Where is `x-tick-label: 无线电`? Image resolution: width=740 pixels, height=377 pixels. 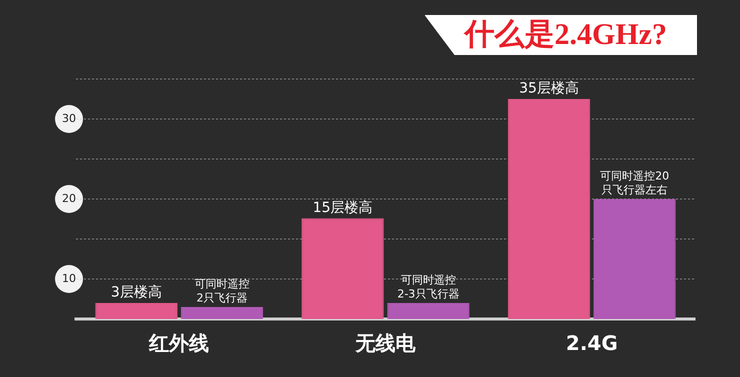 x-tick-label: 无线电 is located at coordinates (385, 343).